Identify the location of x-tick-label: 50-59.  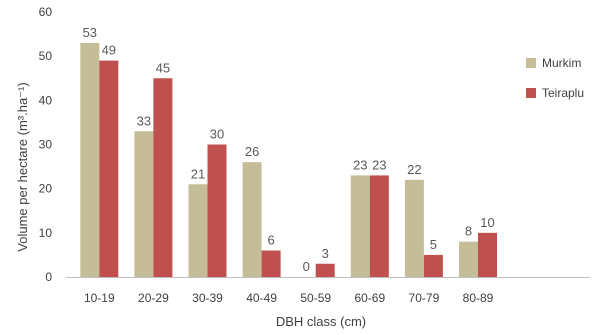
(315, 298).